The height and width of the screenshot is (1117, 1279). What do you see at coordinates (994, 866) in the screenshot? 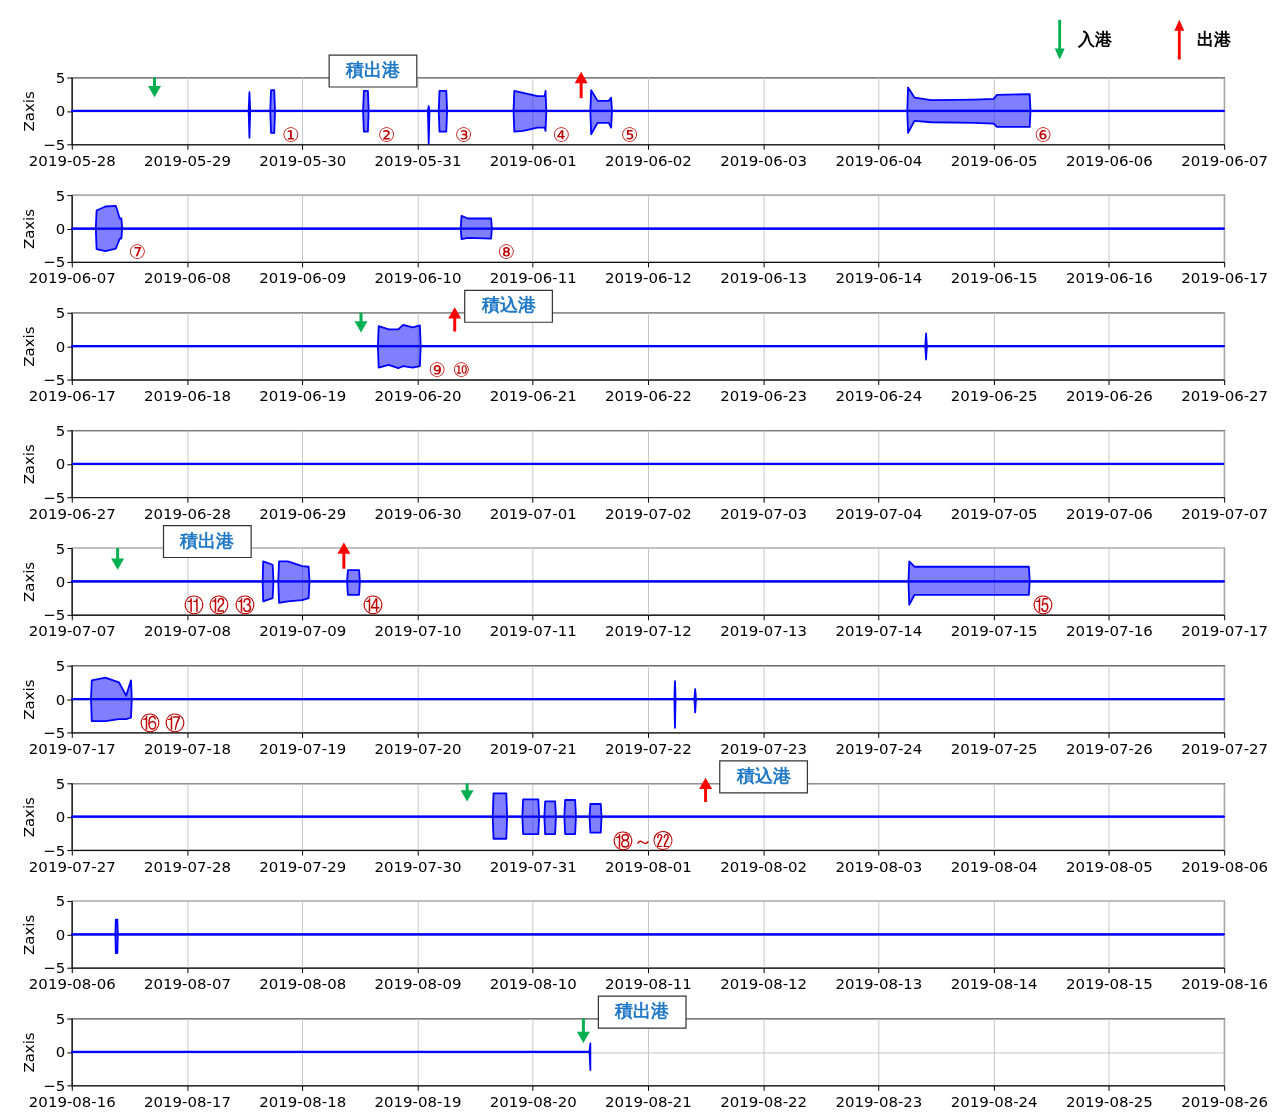
I see `x-tick-label: 2019-08-04` at bounding box center [994, 866].